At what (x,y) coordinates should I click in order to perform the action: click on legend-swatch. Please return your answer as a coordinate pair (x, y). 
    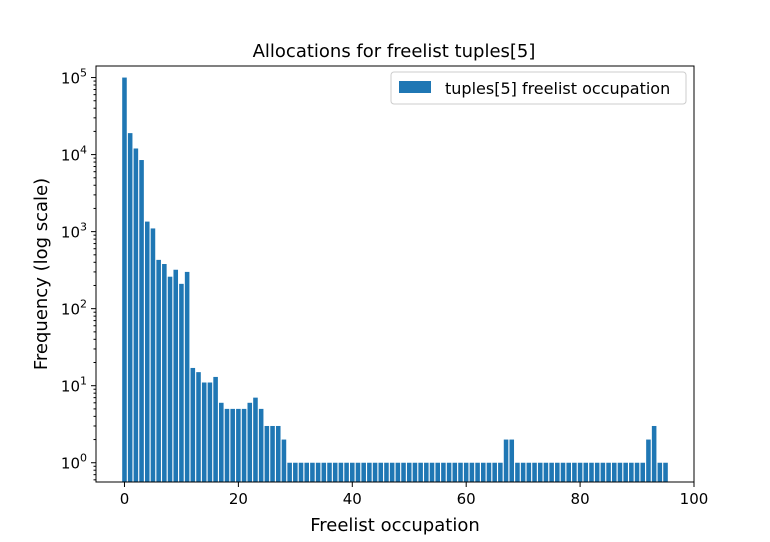
    Looking at the image, I should click on (415, 87).